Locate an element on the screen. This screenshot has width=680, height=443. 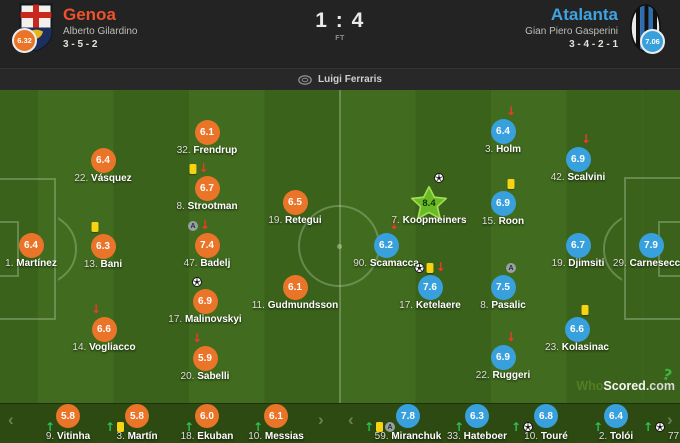
home-formation: 3 - 5 - 2 is located at coordinates (80, 44).